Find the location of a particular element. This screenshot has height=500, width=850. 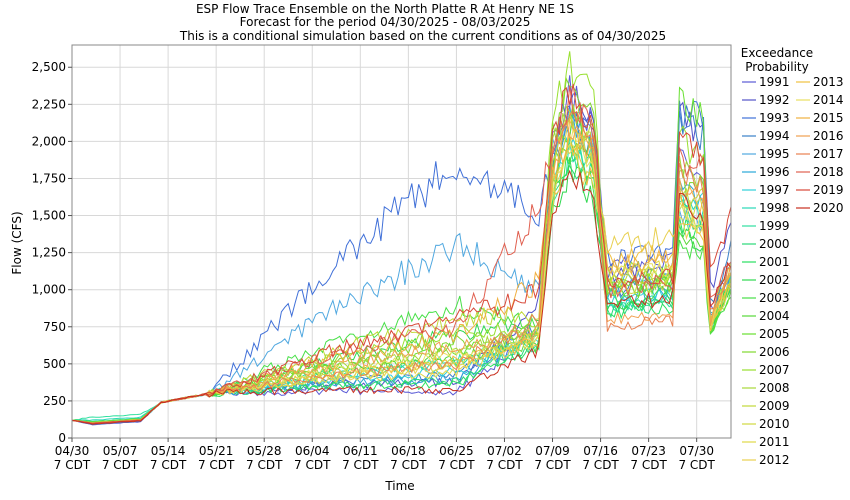

legend-item-2016: 2016 is located at coordinates (820, 136).